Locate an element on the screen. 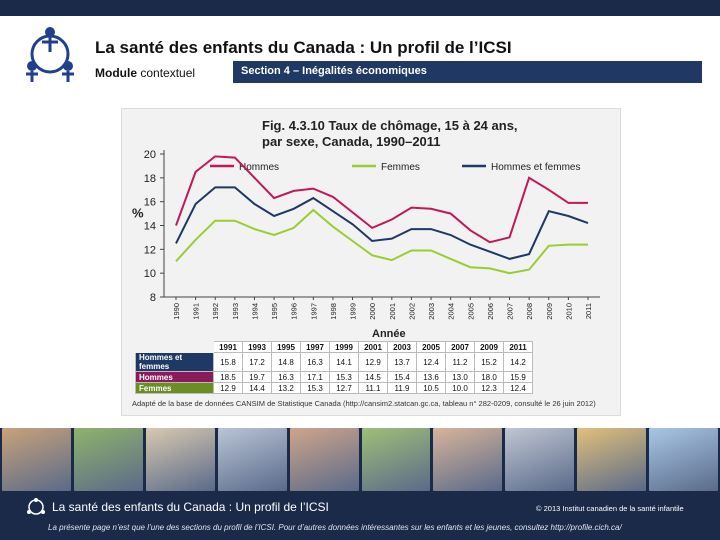 This screenshot has width=720, height=540. table-cell: 14.2 is located at coordinates (518, 362).